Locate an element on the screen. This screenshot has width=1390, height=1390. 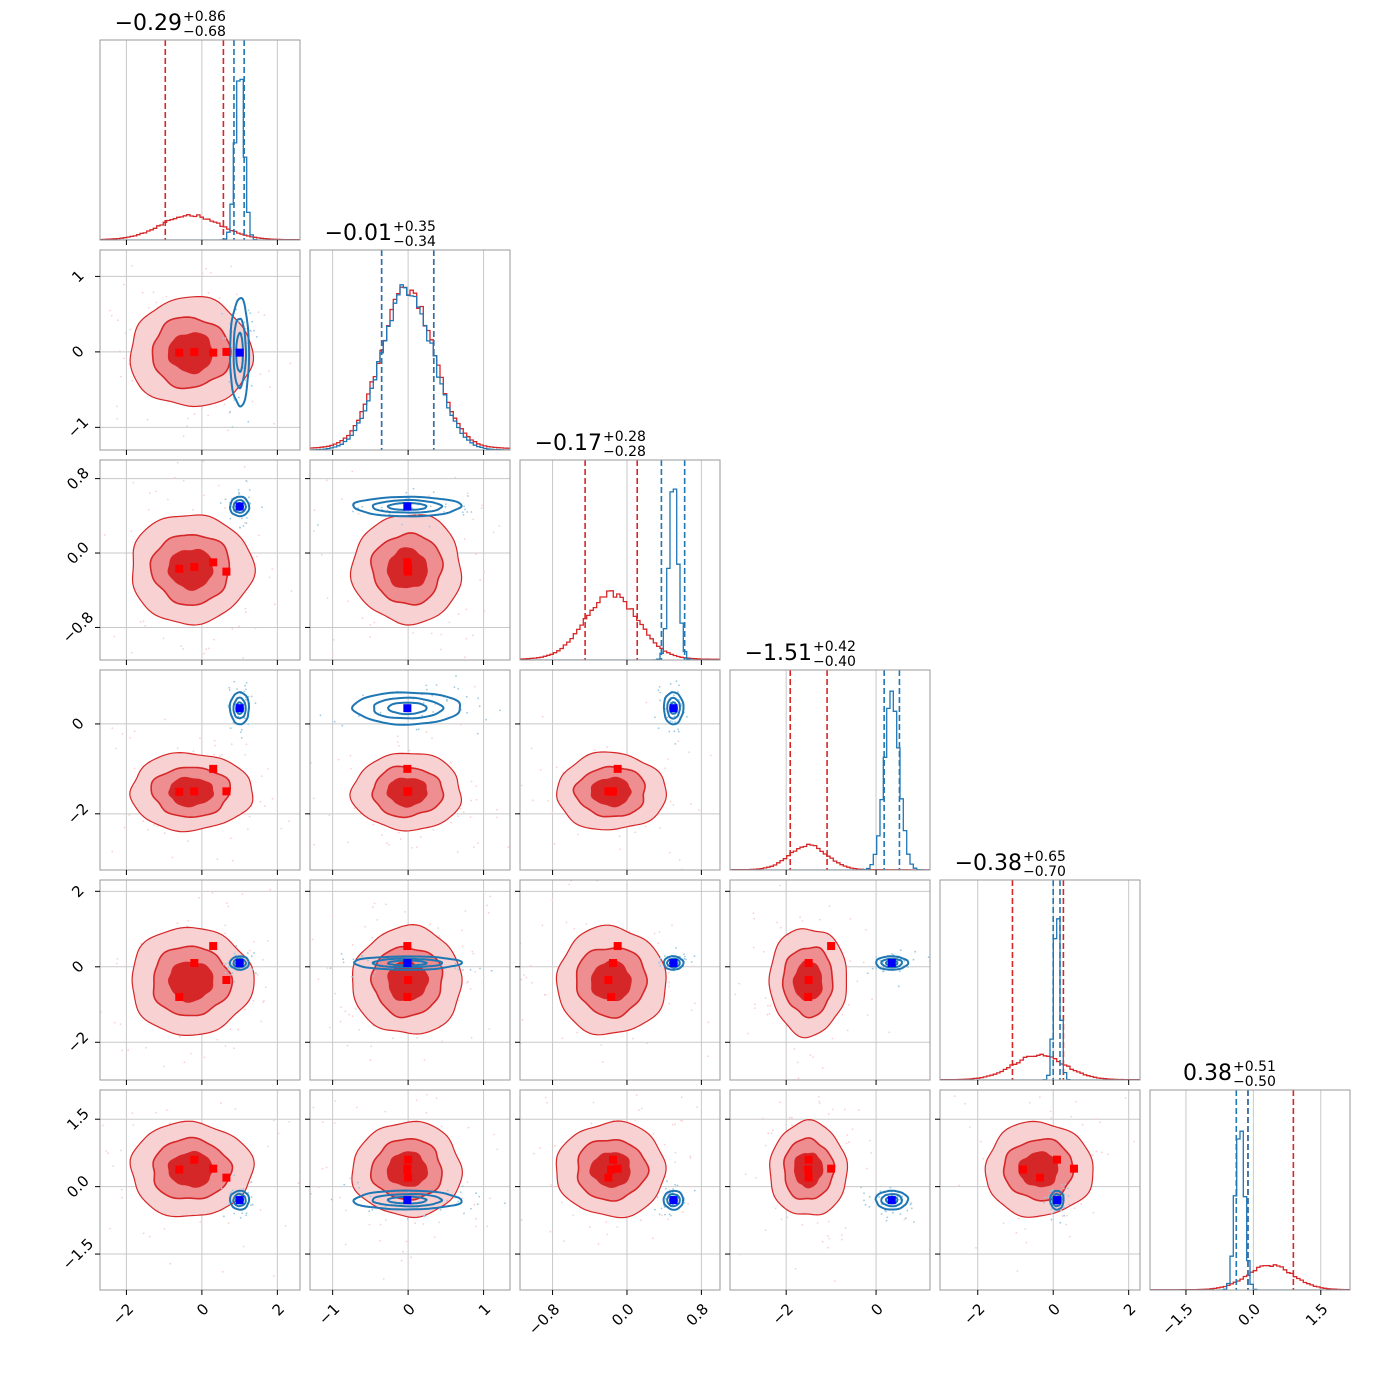
panel-2-2: −0.17 +0.28−0.28 is located at coordinates (620, 547).